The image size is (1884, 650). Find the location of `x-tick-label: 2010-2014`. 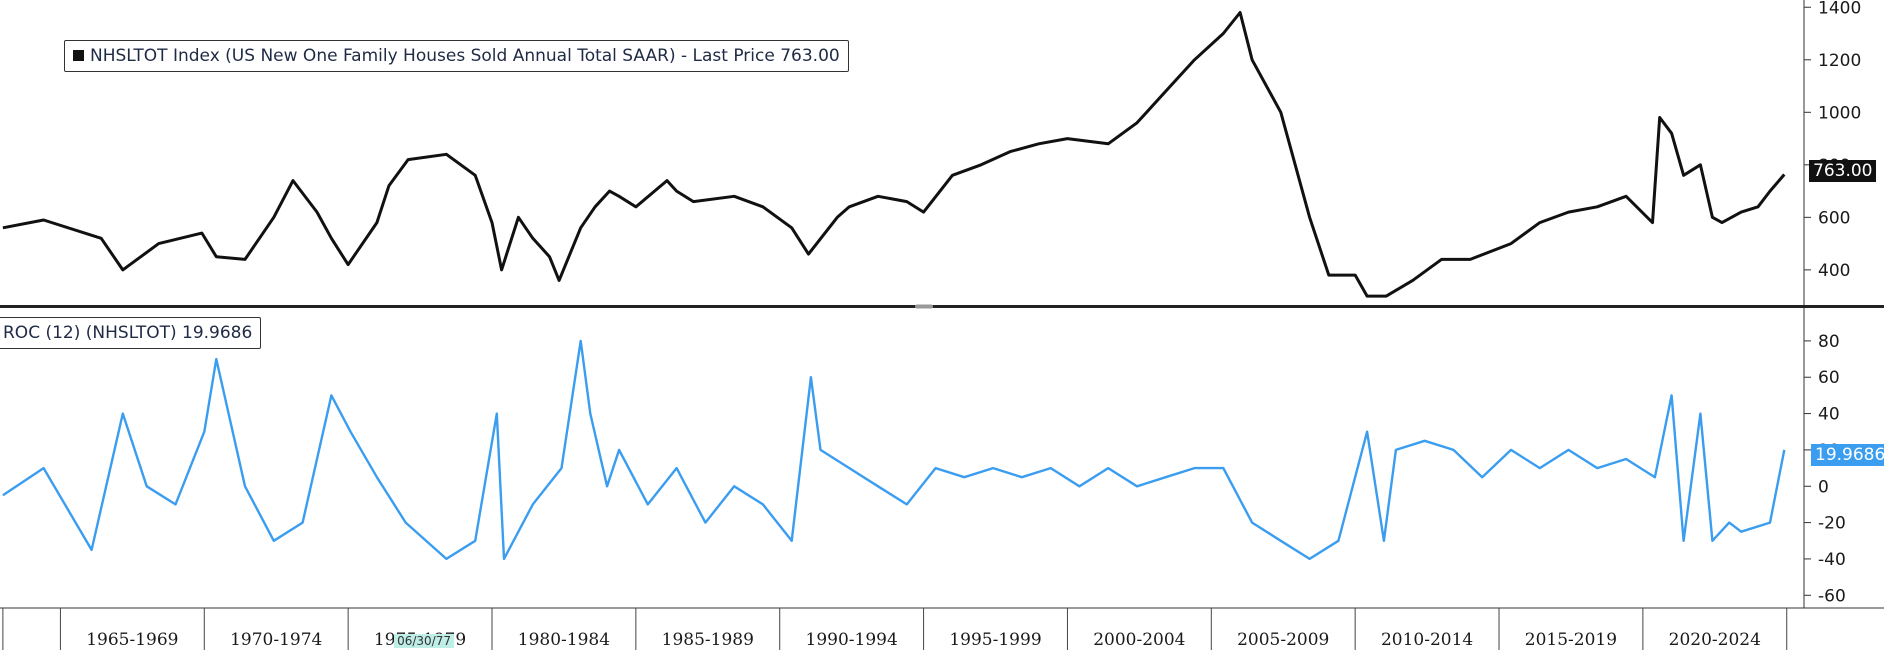

x-tick-label: 2010-2014 is located at coordinates (1427, 640).